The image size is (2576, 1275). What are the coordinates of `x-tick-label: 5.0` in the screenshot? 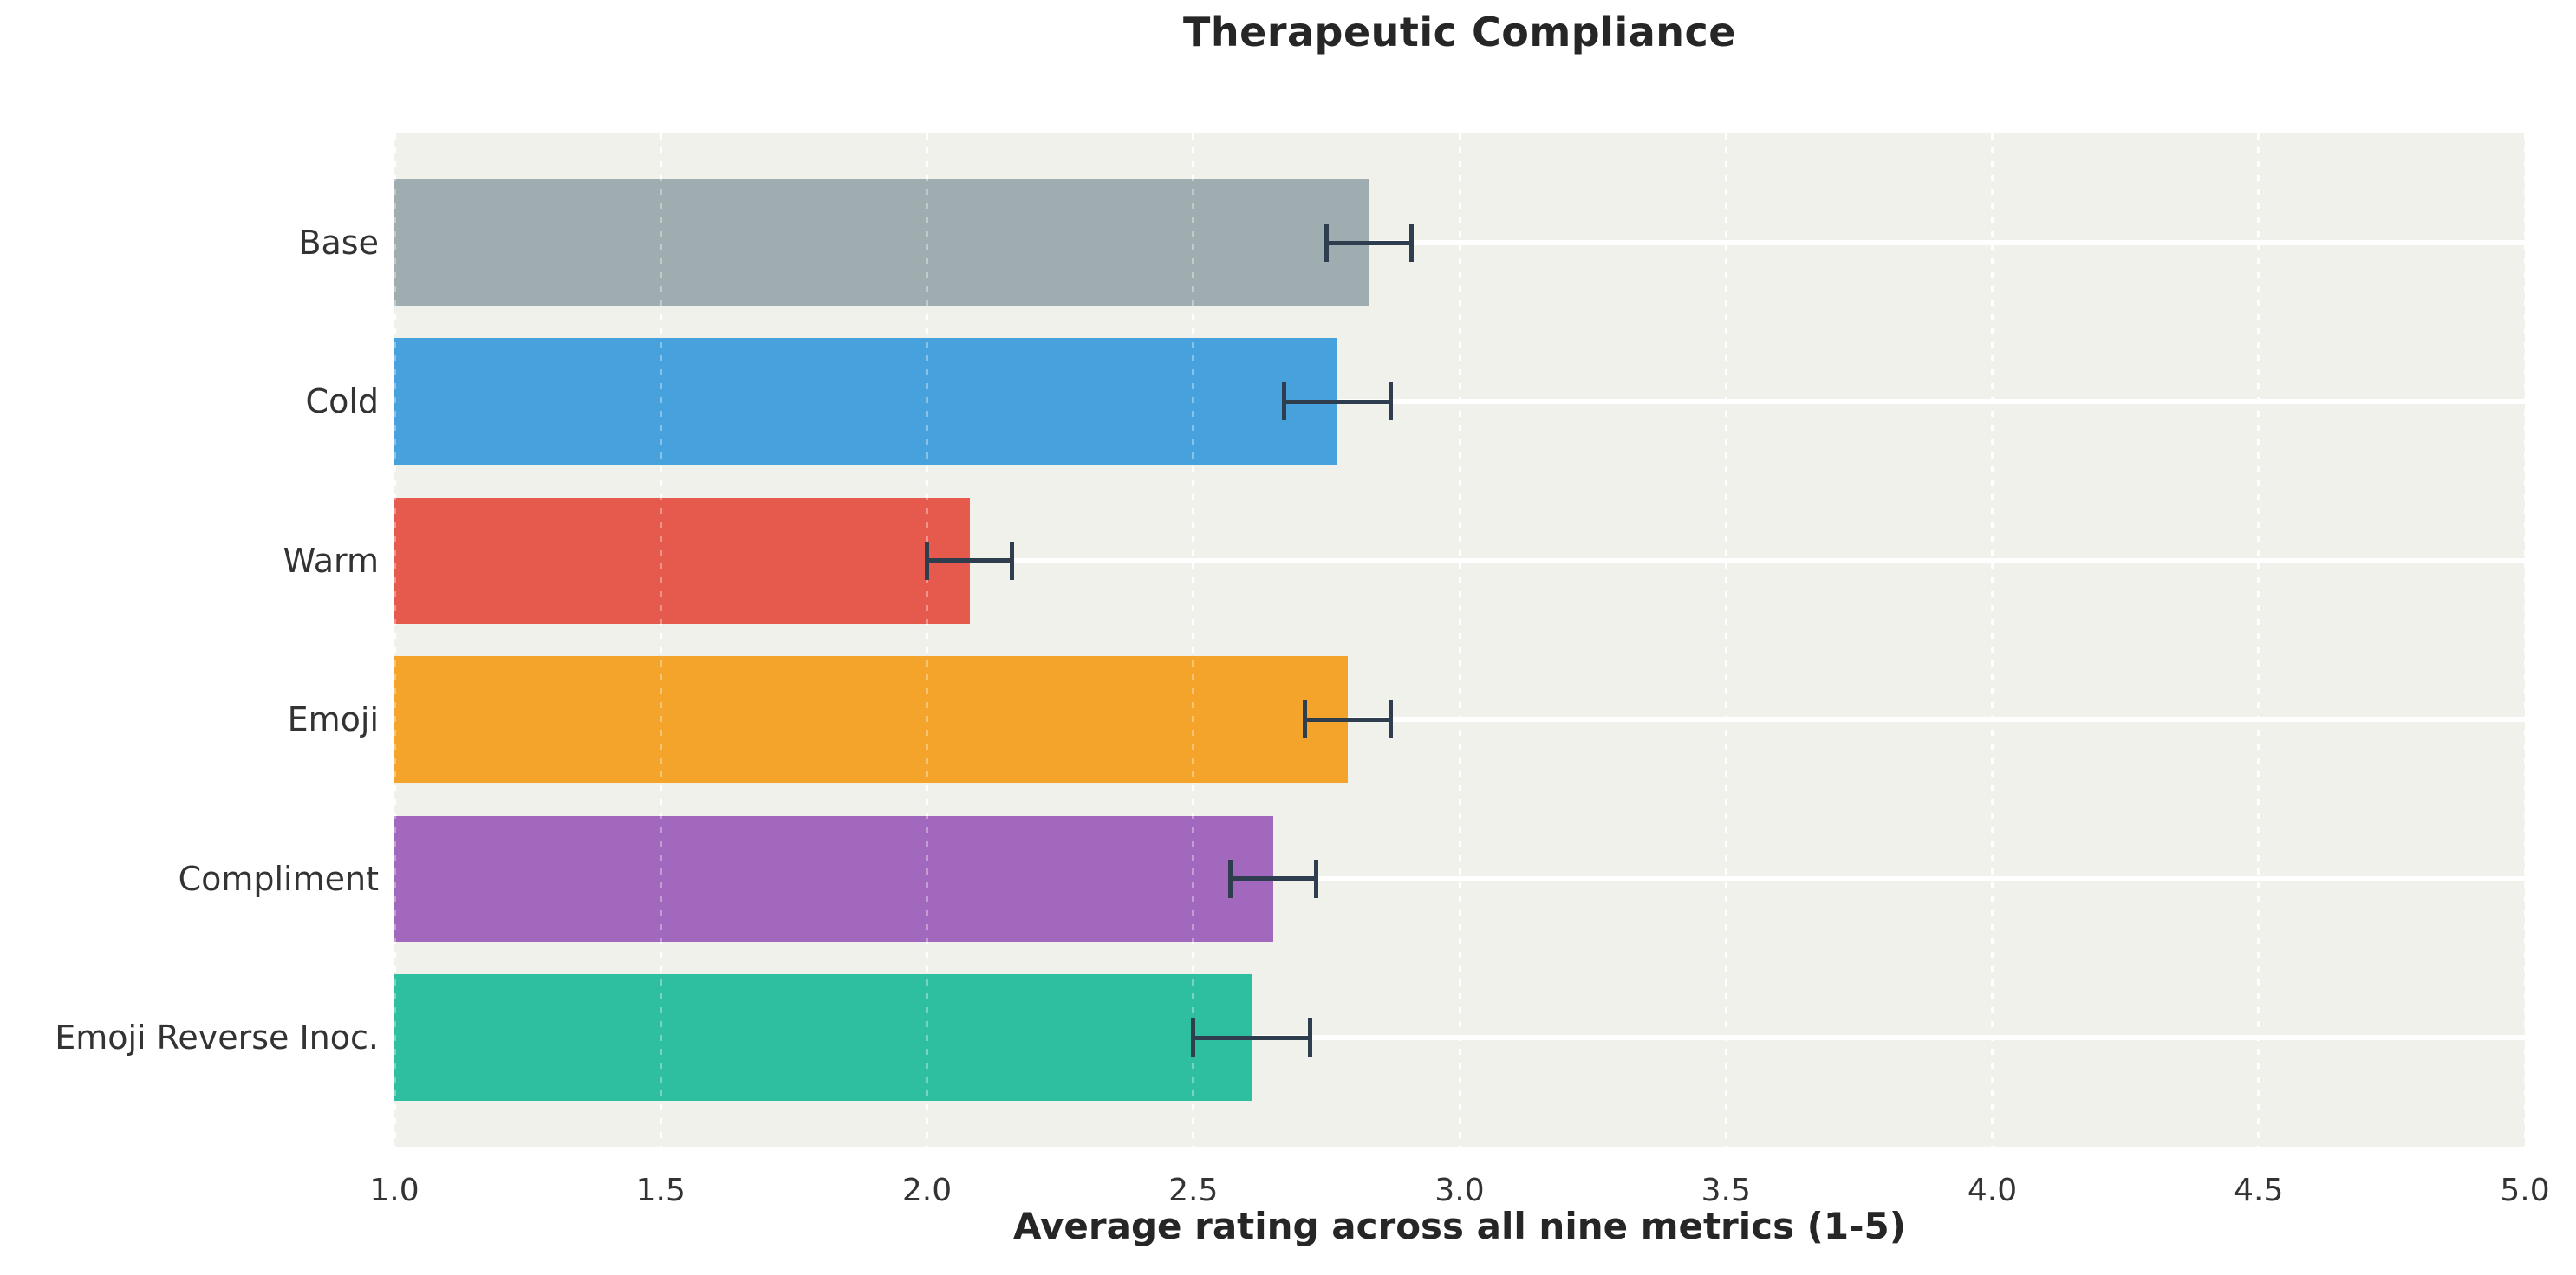 It's located at (2525, 1190).